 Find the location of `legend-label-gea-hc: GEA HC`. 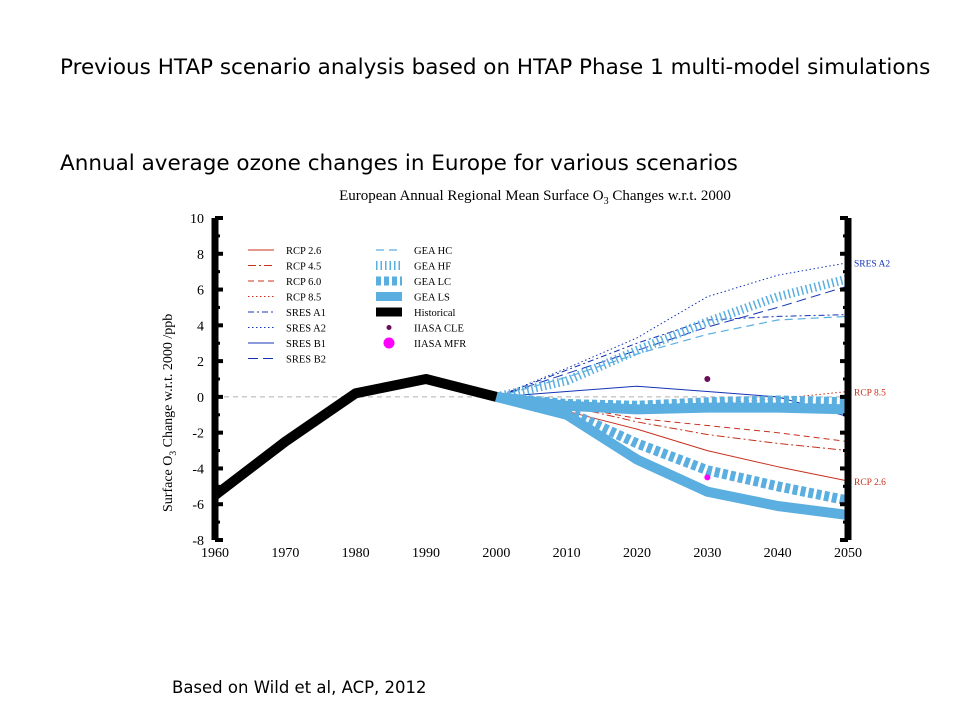

legend-label-gea-hc: GEA HC is located at coordinates (433, 251).